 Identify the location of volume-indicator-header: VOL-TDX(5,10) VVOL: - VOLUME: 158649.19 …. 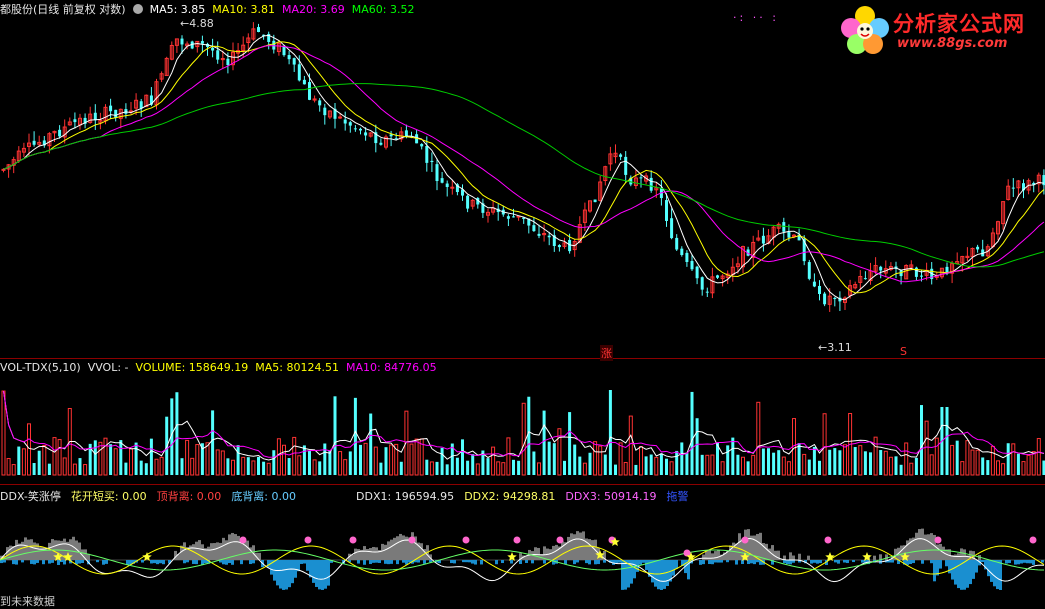
(218, 367).